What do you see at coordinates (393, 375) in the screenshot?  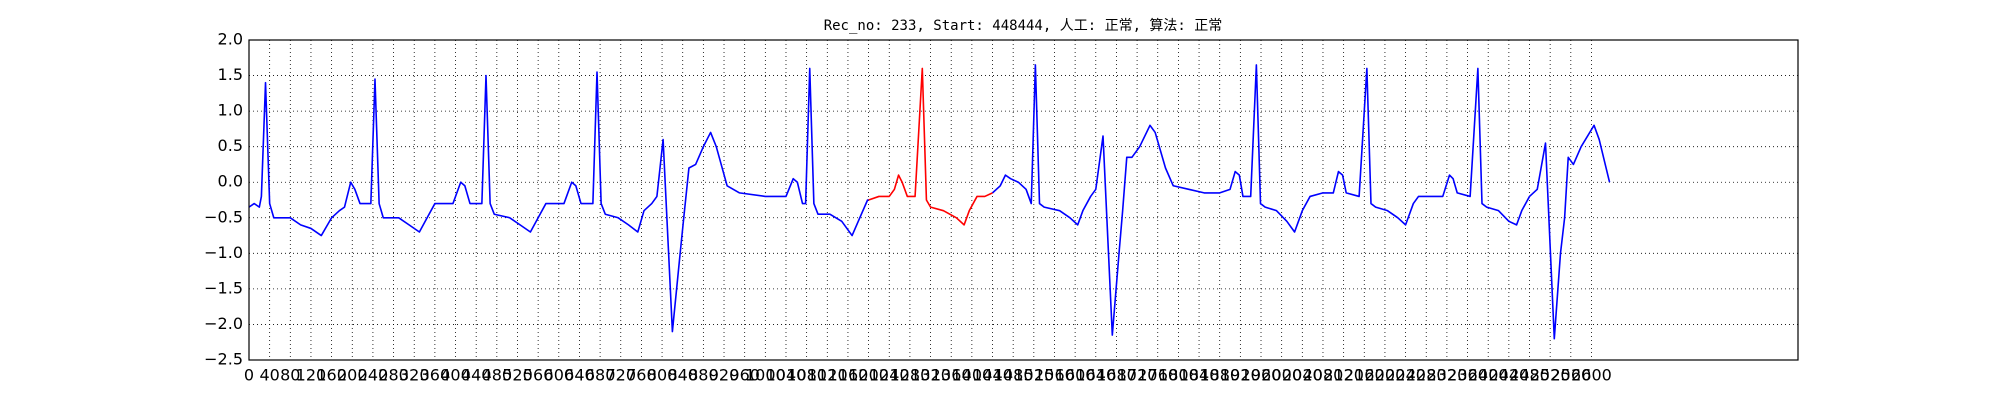 I see `x-tick-label: 280` at bounding box center [393, 375].